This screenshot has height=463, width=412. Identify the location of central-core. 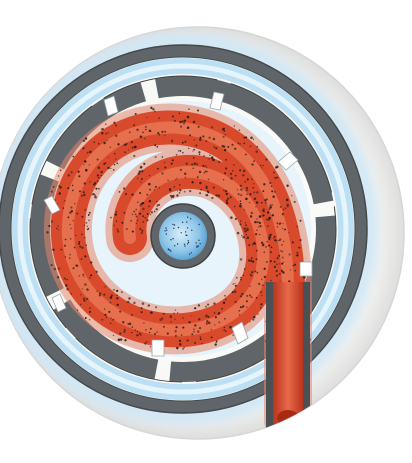
(183, 236).